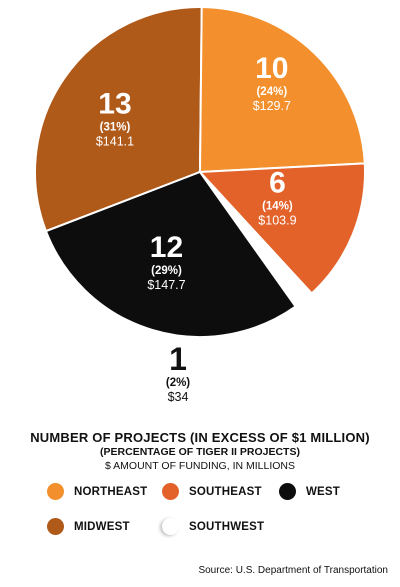 This screenshot has height=587, width=400. What do you see at coordinates (178, 383) in the screenshot?
I see `southwest-percent-label: (2%)` at bounding box center [178, 383].